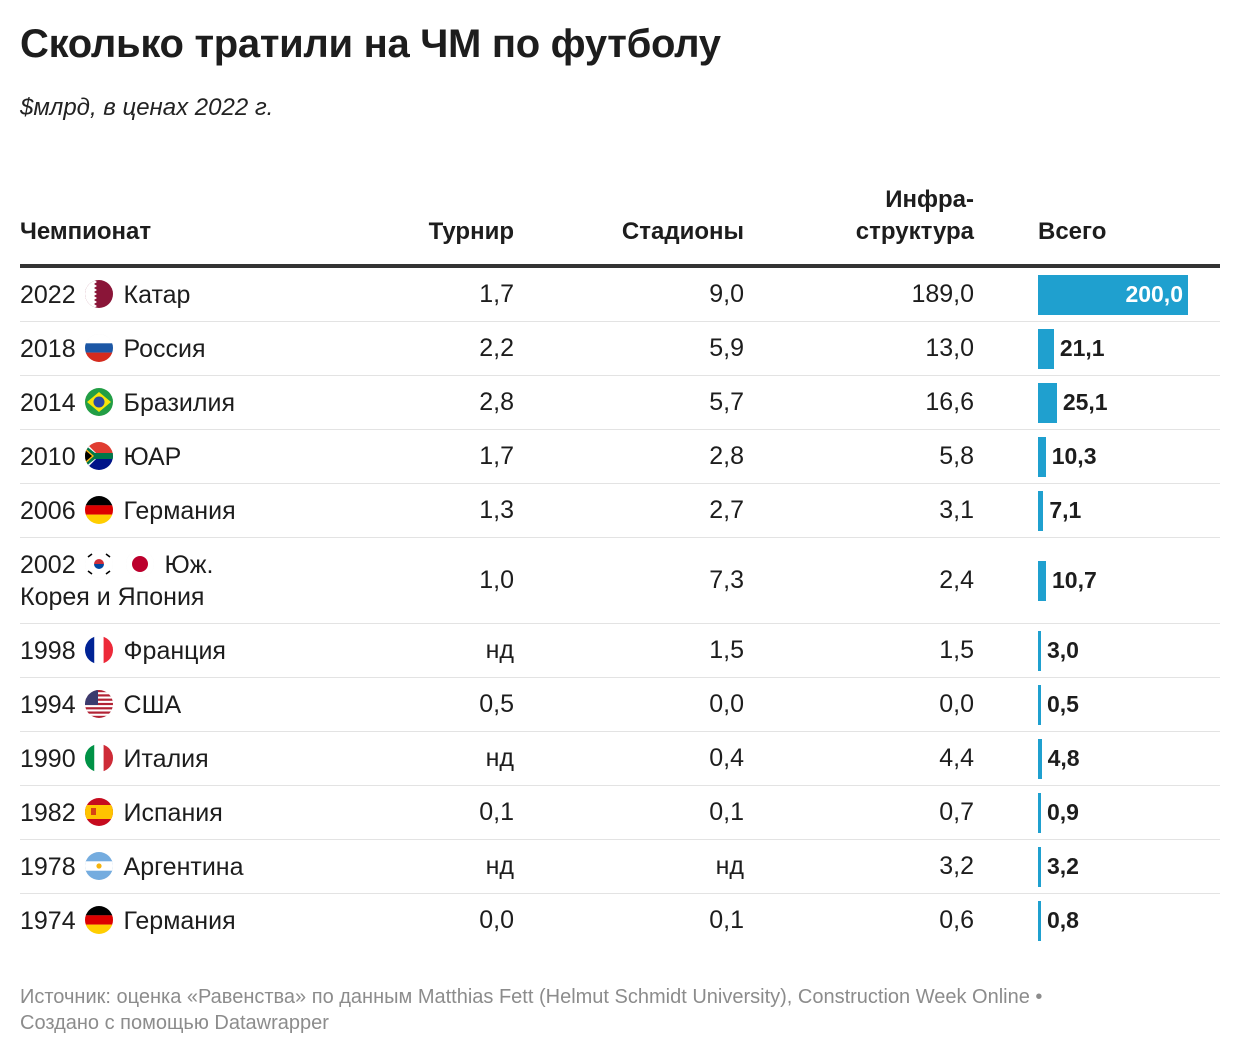 This screenshot has width=1240, height=1056. Describe the element at coordinates (726, 402) in the screenshot. I see `stadiums-cost: 5,7` at that location.